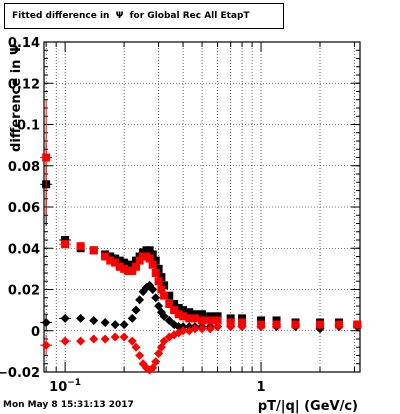 The image size is (400, 414). Describe the element at coordinates (24, 167) in the screenshot. I see `y-tick-label: 0.08` at that location.